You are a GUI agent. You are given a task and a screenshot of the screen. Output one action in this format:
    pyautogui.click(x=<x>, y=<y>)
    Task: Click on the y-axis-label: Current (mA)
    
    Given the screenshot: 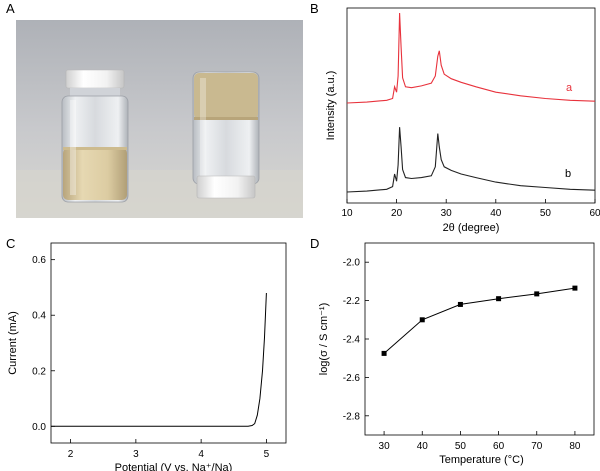 What is the action you would take?
    pyautogui.click(x=13, y=343)
    